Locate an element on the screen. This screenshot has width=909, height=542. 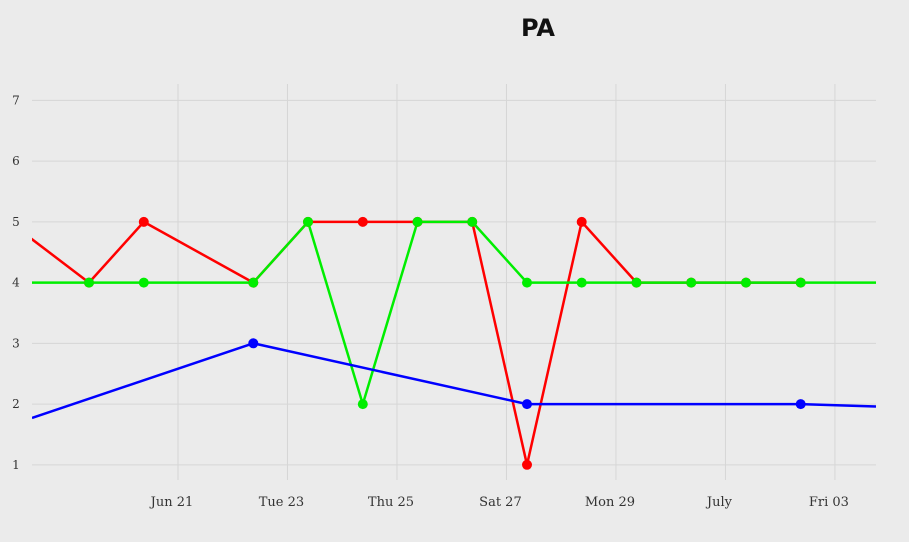
y-tick-label: 4 is located at coordinates (16, 283).